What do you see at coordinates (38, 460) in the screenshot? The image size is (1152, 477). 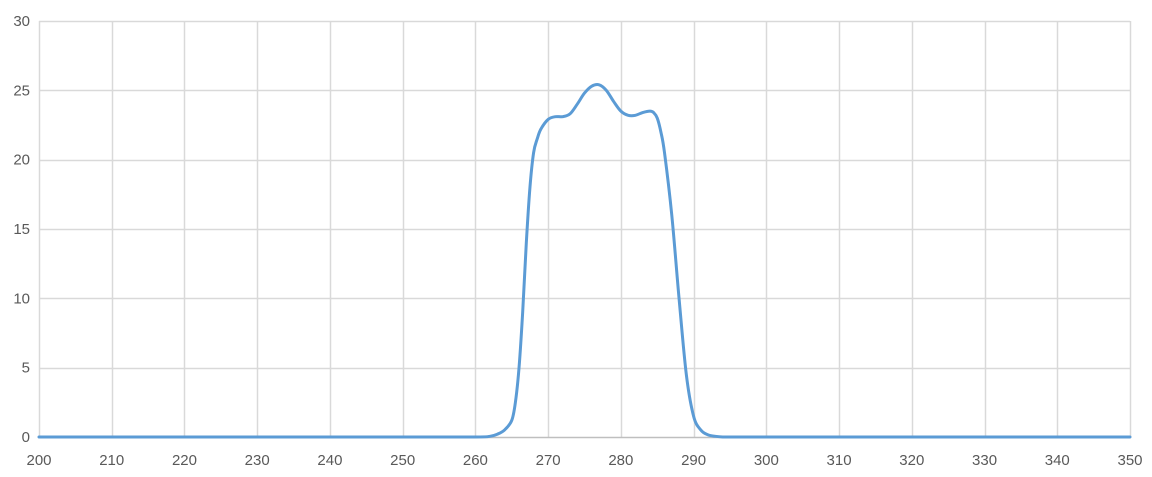 I see `x-tick-label: 200` at bounding box center [38, 460].